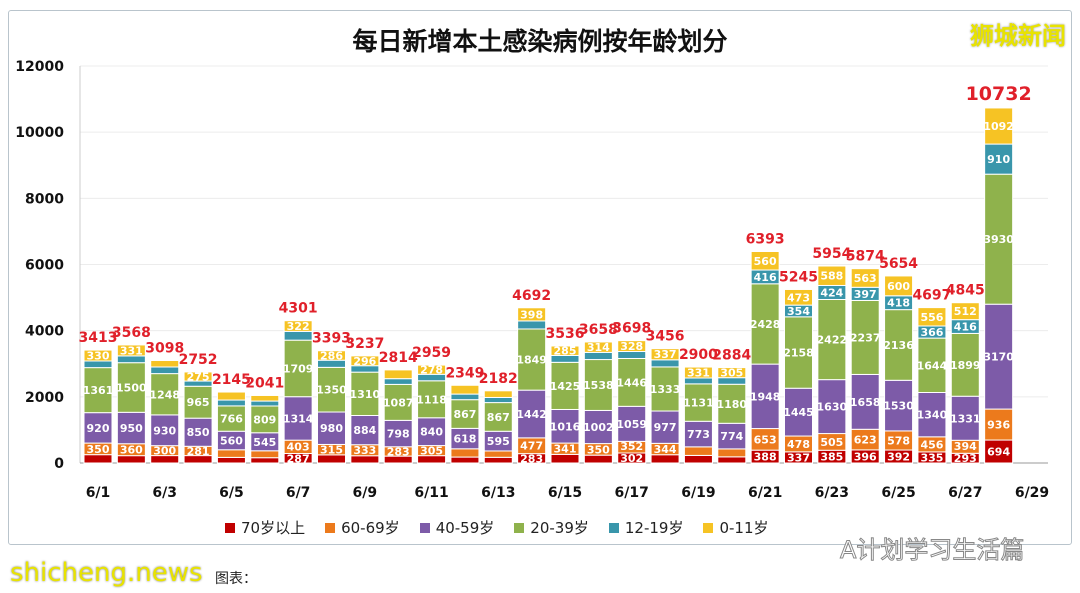 The height and width of the screenshot is (593, 1080). Describe the element at coordinates (498, 441) in the screenshot. I see `segment-label: 595` at that location.